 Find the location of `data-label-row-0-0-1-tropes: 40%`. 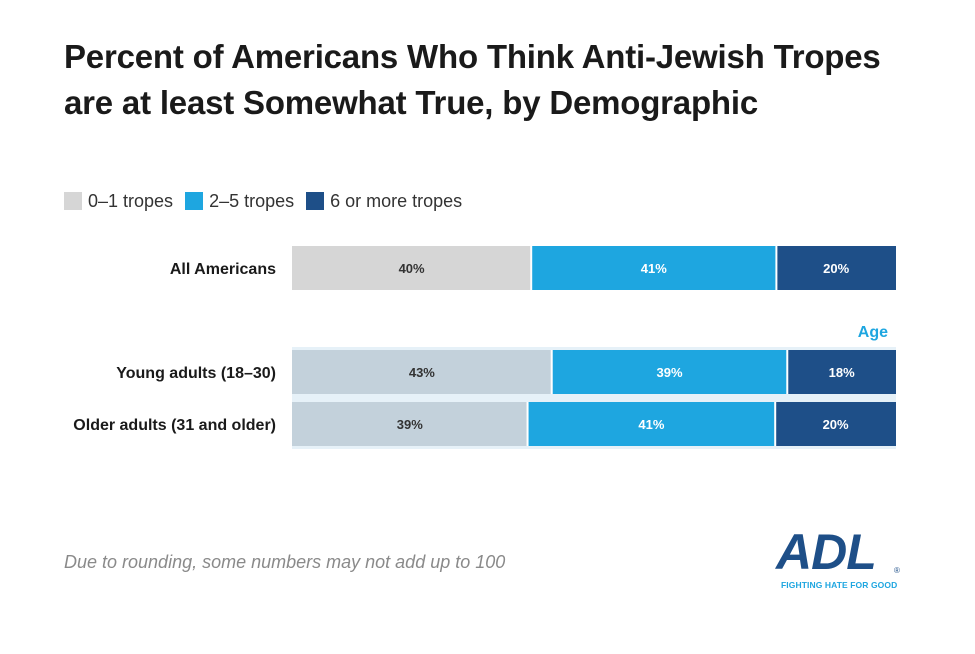

data-label-row-0-0-1-tropes: 40% is located at coordinates (412, 268).